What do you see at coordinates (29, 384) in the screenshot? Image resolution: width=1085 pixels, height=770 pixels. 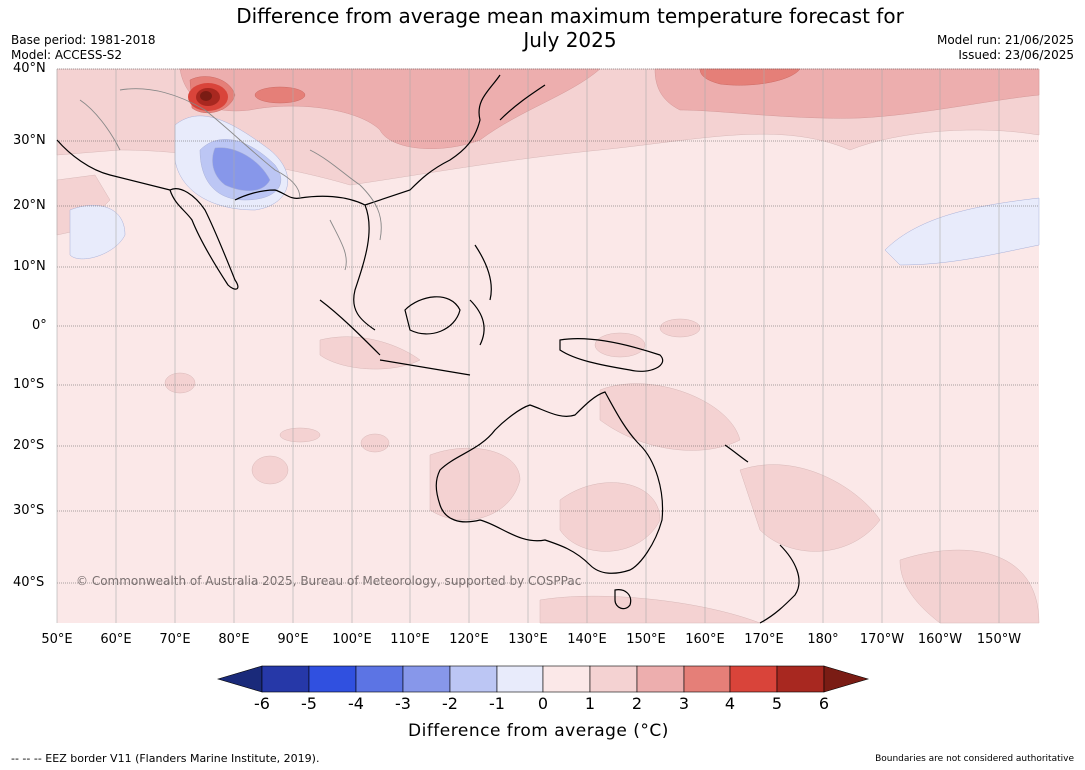 I see `lat-label: 10°S` at bounding box center [29, 384].